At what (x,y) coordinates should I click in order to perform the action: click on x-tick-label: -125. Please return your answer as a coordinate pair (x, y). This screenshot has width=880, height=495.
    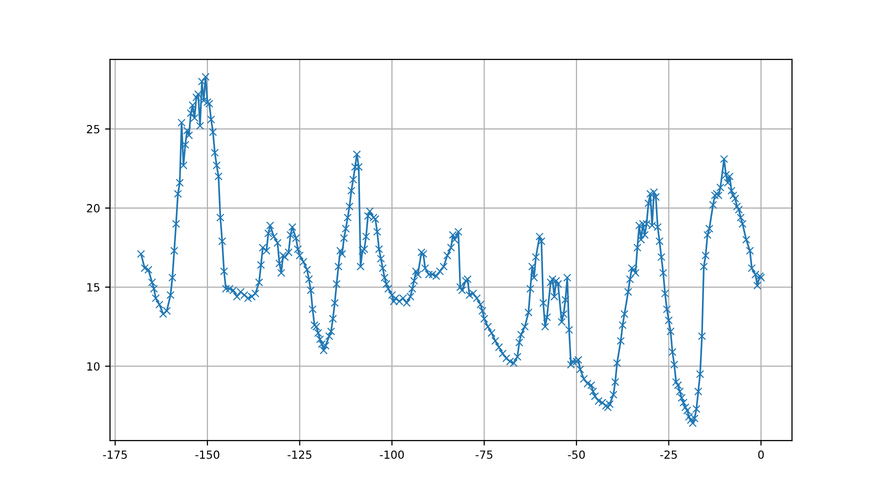
    Looking at the image, I should click on (300, 454).